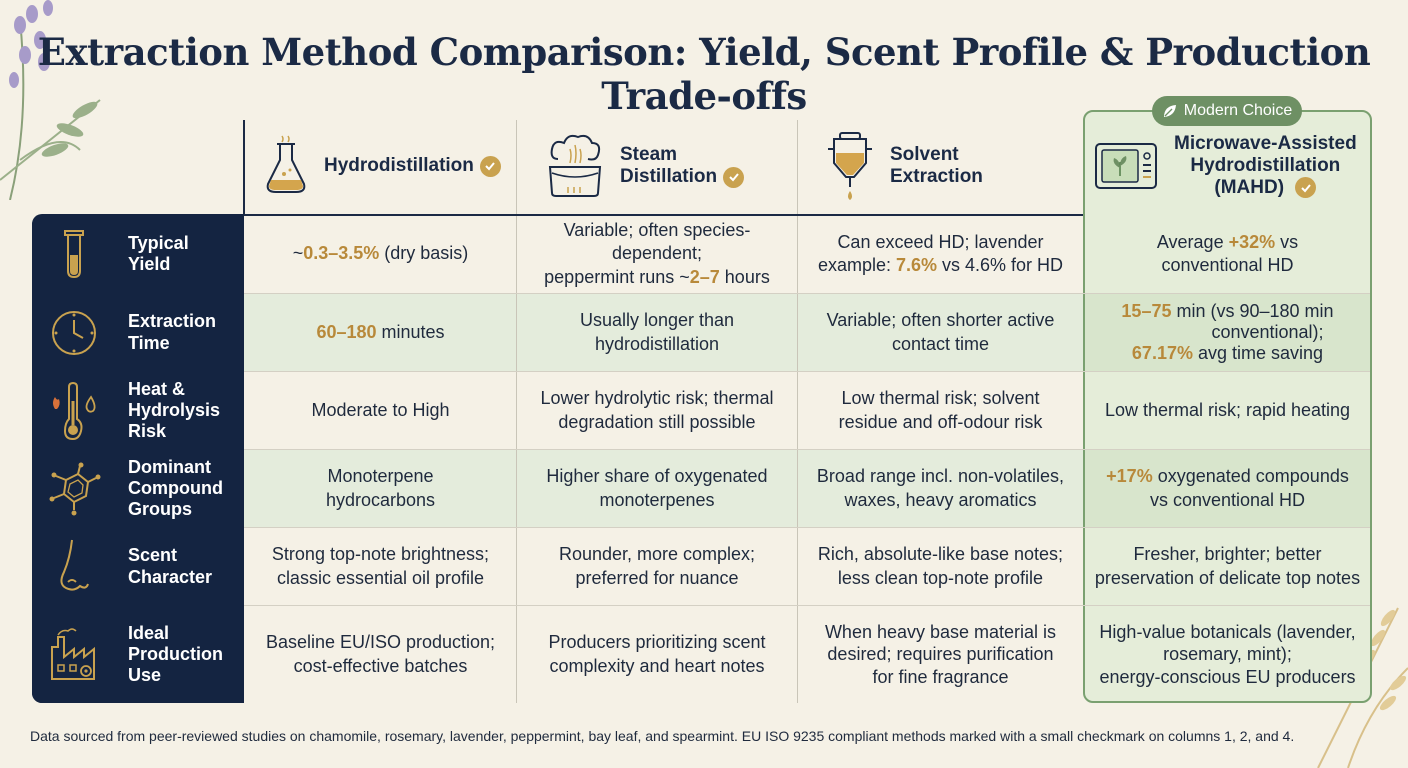 This screenshot has width=1408, height=768. Describe the element at coordinates (169, 466) in the screenshot. I see `row-label-line1: Dominant` at that location.